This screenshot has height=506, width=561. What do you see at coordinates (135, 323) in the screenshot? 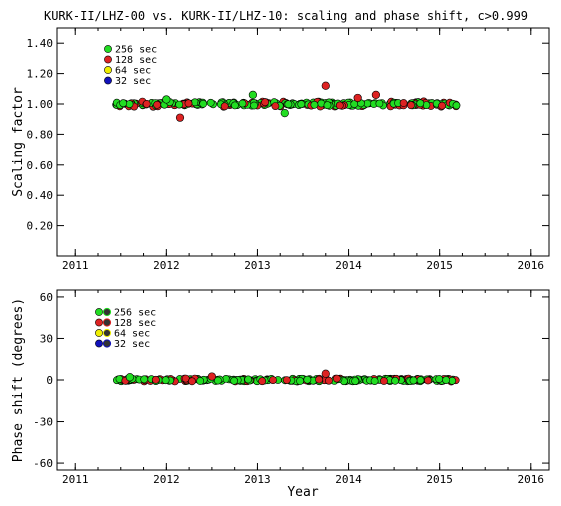
I see `phase-legend-label: 128 sec` at bounding box center [135, 323].